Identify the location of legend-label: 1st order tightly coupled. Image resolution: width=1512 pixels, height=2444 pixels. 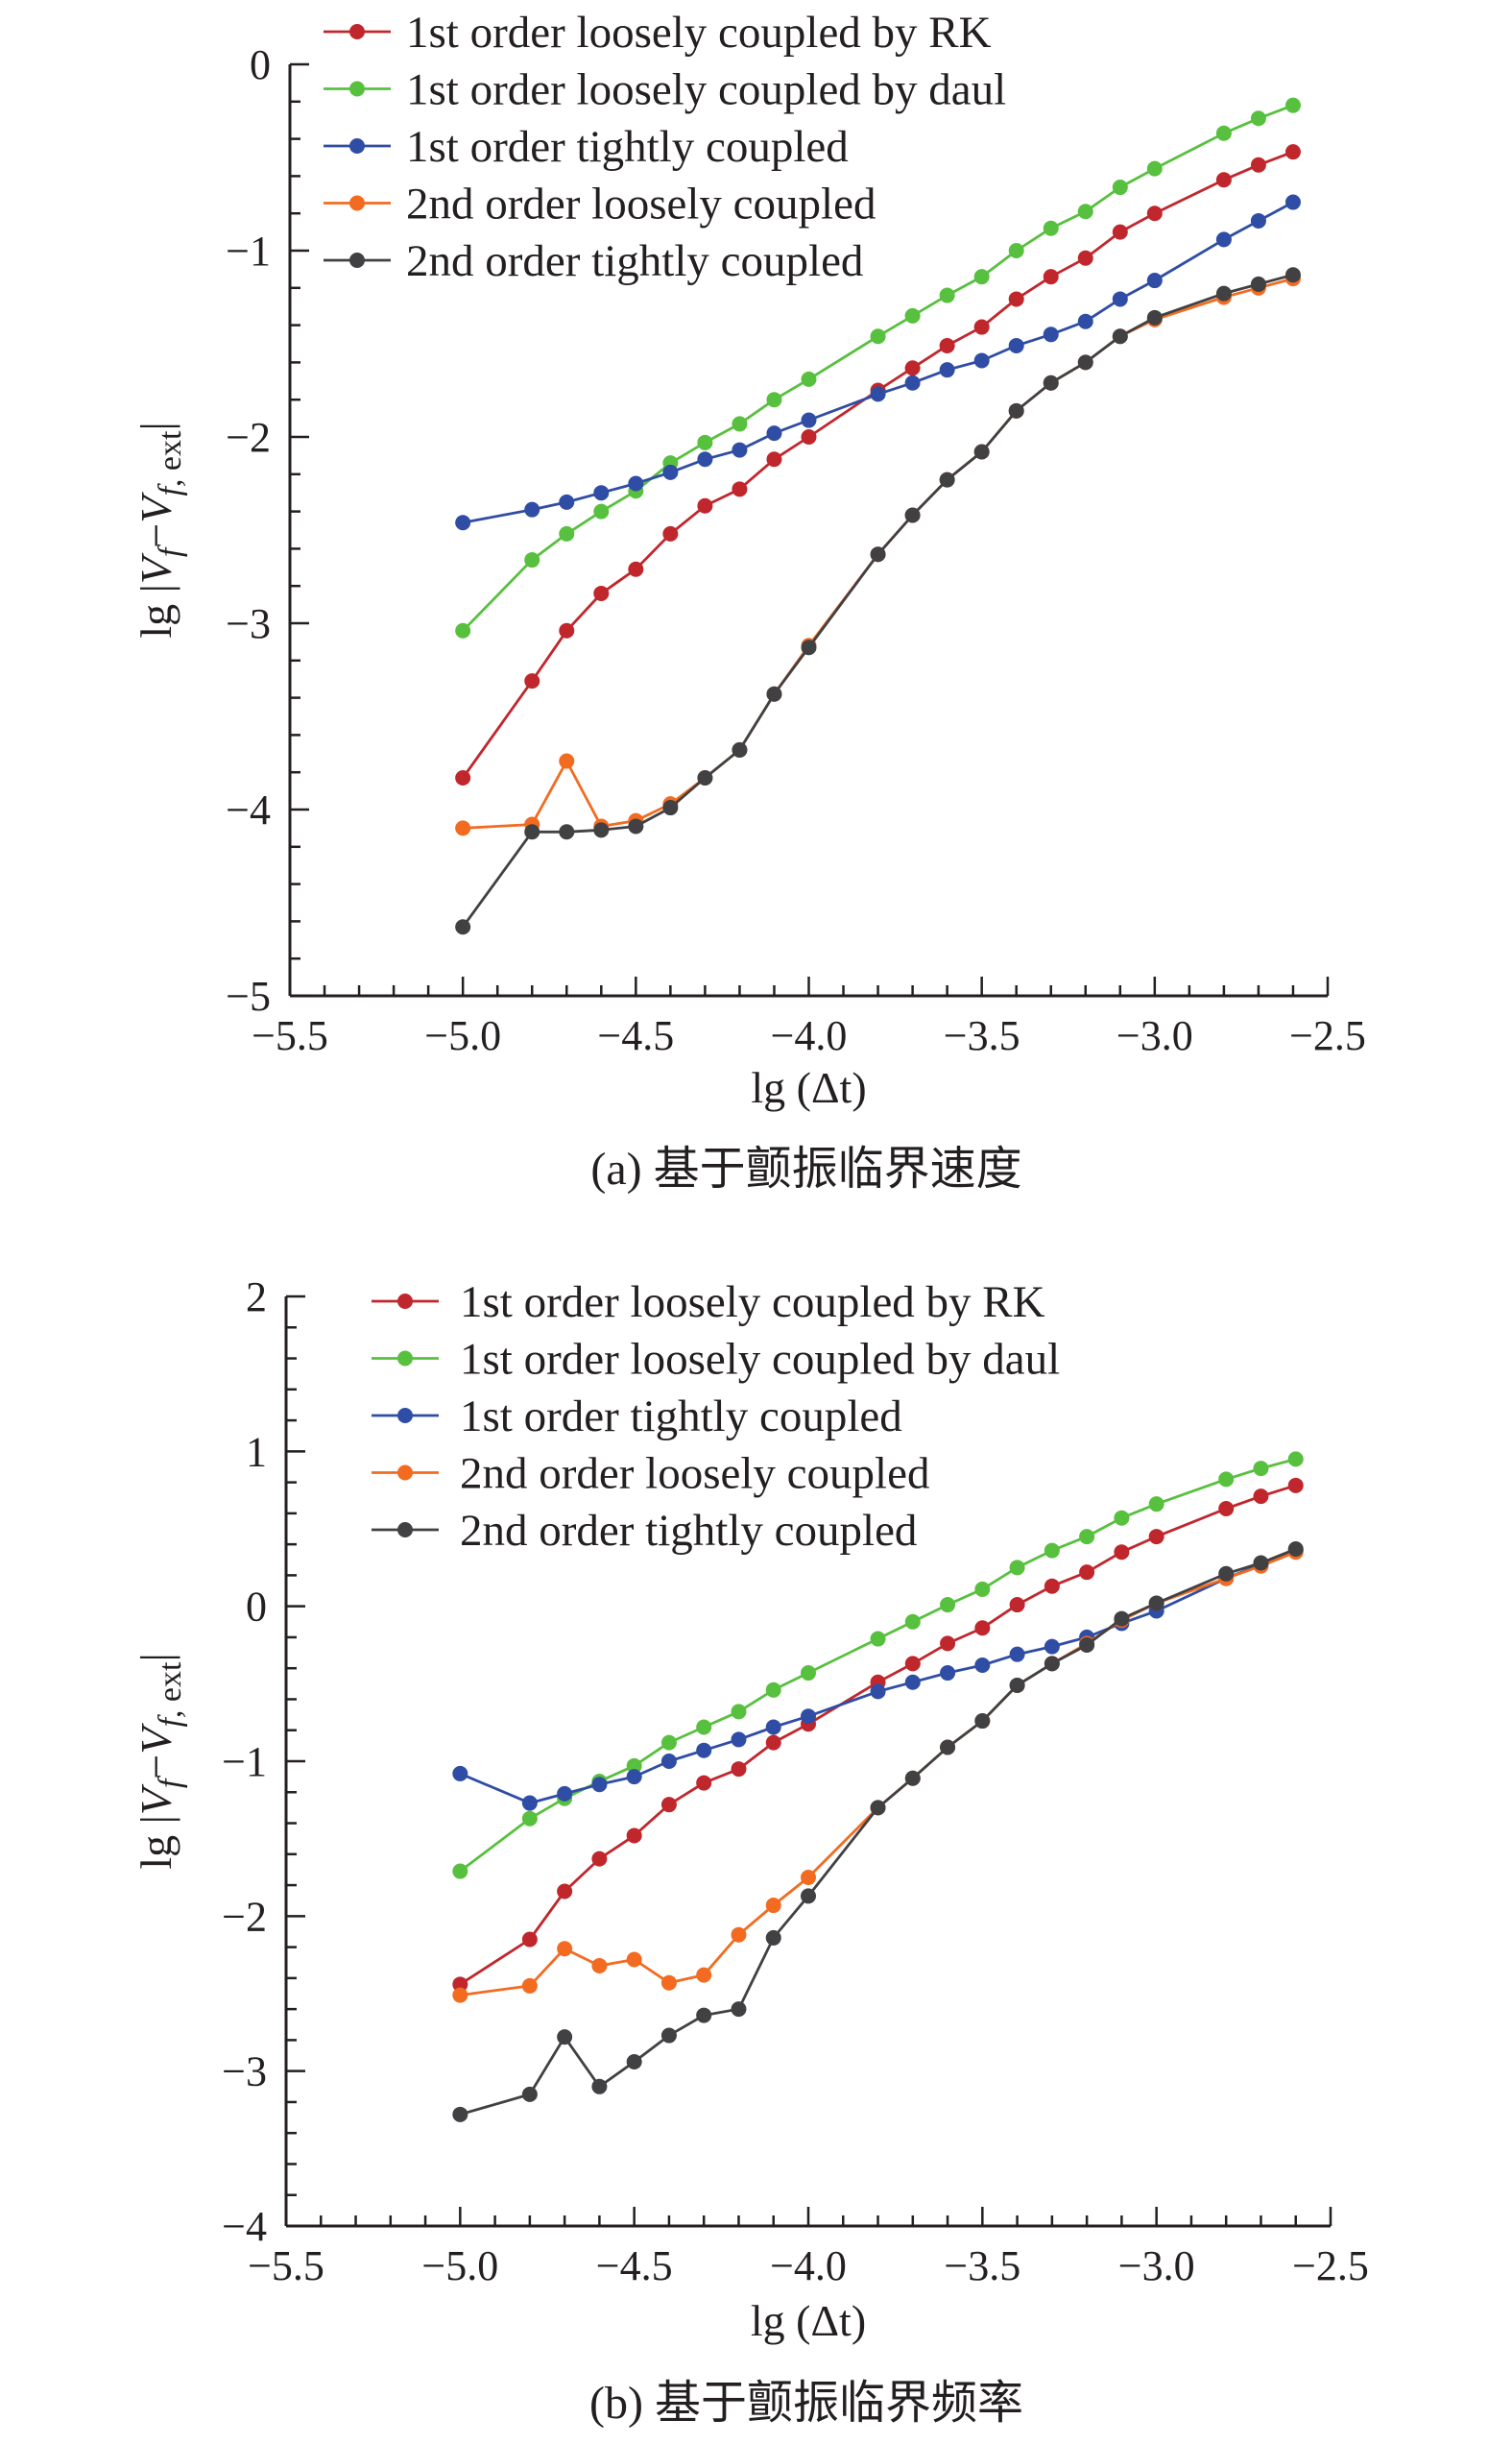
(627, 147).